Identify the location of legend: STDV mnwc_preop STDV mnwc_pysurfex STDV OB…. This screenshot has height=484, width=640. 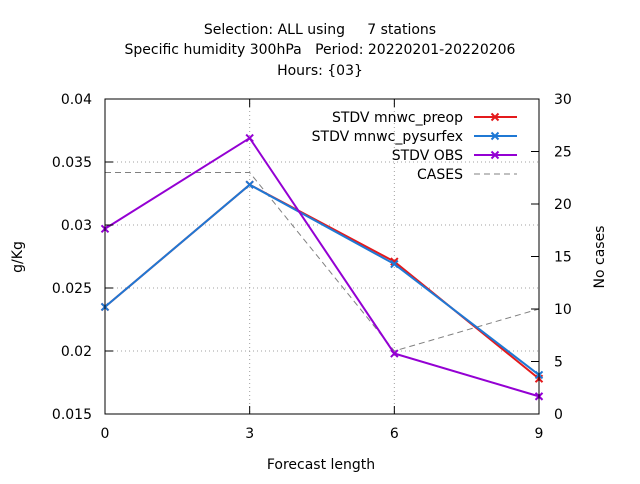
(414, 146).